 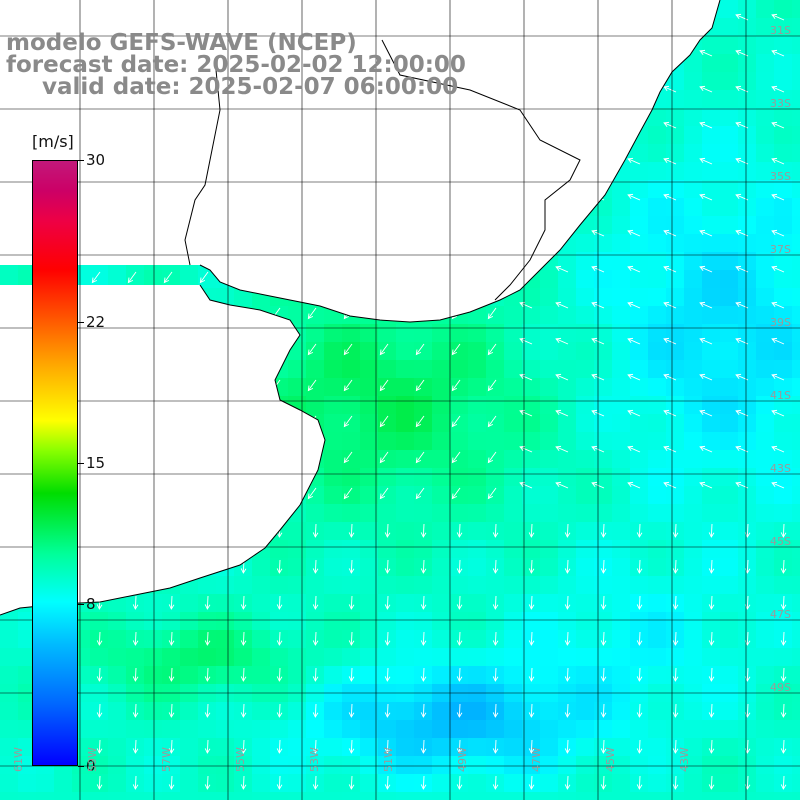 What do you see at coordinates (81, 322) in the screenshot?
I see `colorbar-tick-mark` at bounding box center [81, 322].